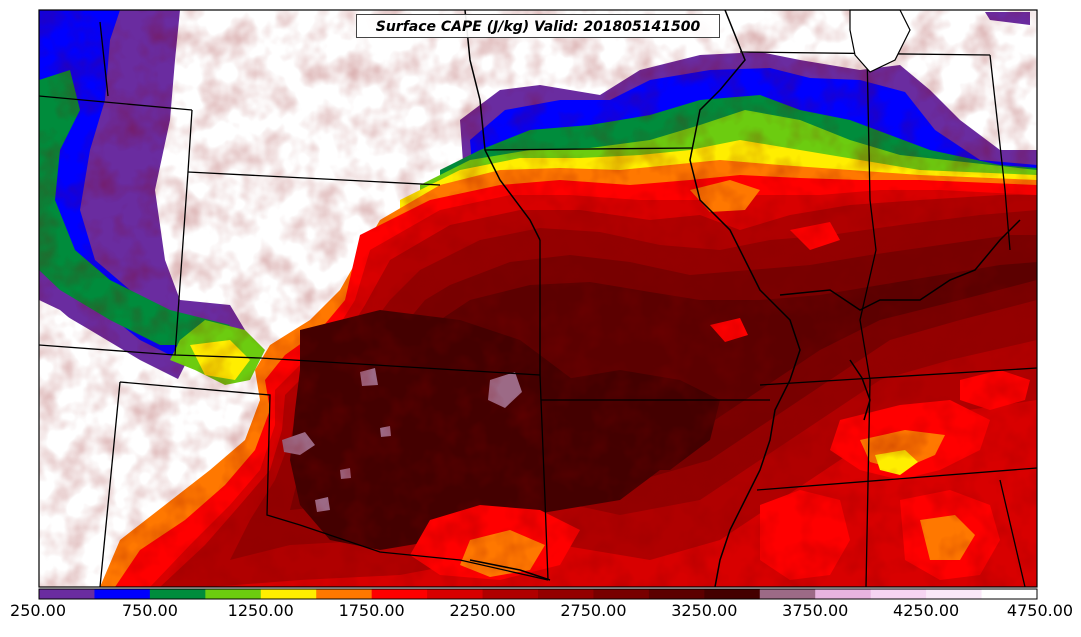  Describe the element at coordinates (149, 610) in the screenshot. I see `colorbar-tick-label: 750.00` at that location.